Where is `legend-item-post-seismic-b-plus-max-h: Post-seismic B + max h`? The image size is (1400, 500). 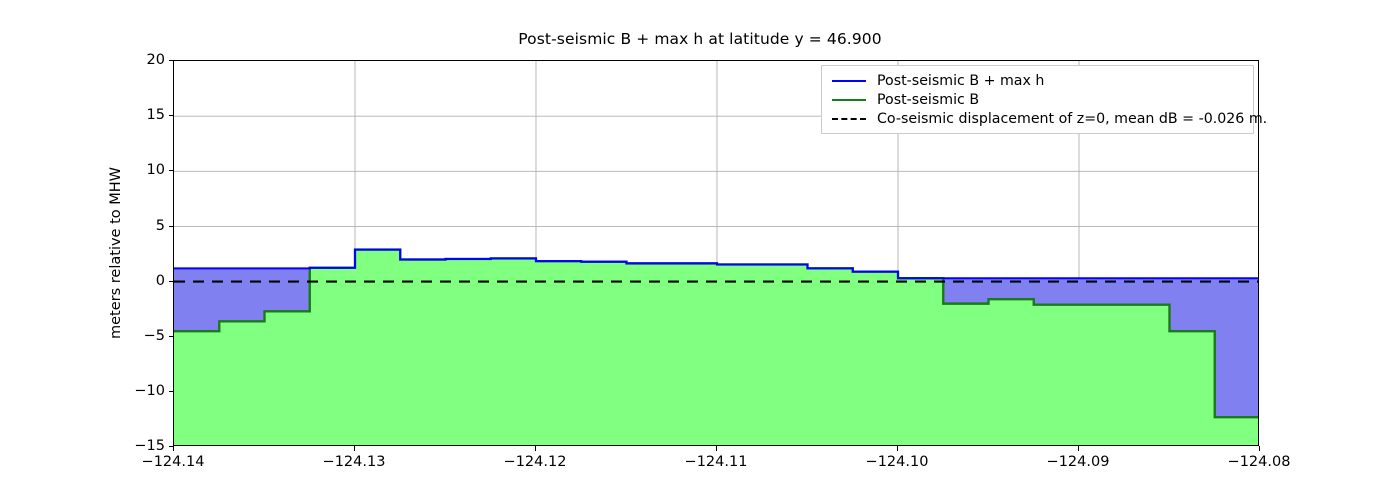 legend-item-post-seismic-b-plus-max-h: Post-seismic B + max h is located at coordinates (1037, 80).